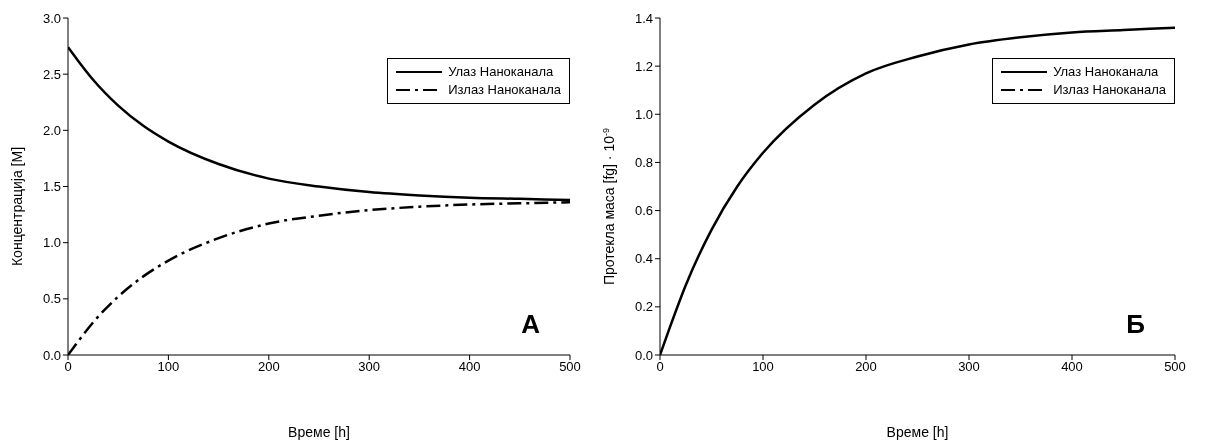 This screenshot has height=445, width=1213. Describe the element at coordinates (643, 211) in the screenshot. I see `y-tick-label: 0.6` at that location.